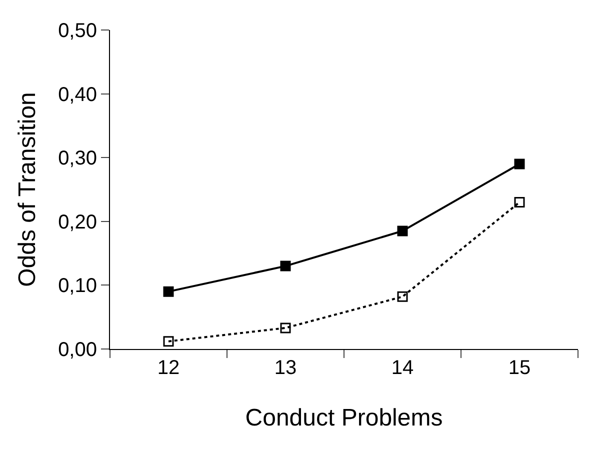 This screenshot has height=459, width=608. I want to click on y-tick-label: 0,10, so click(77, 286).